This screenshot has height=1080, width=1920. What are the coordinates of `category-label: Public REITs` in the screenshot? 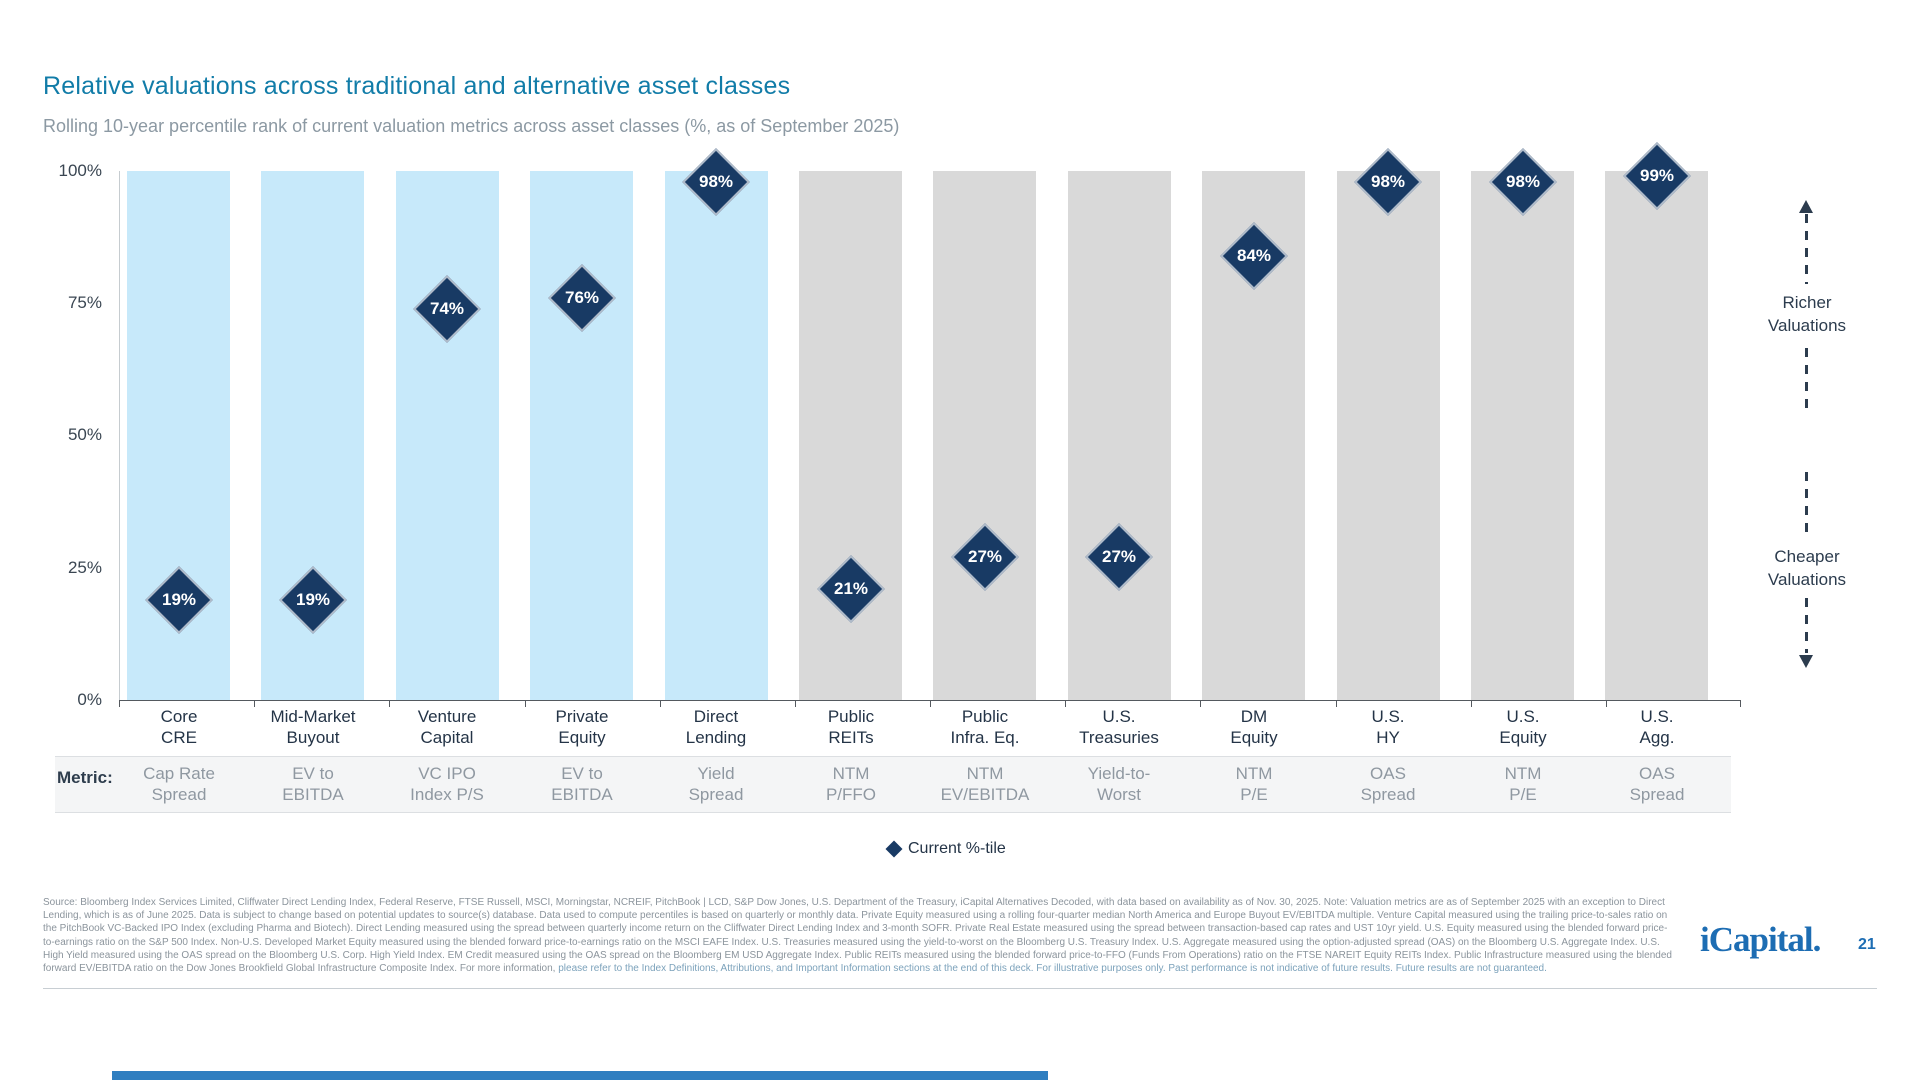 It's located at (851, 727).